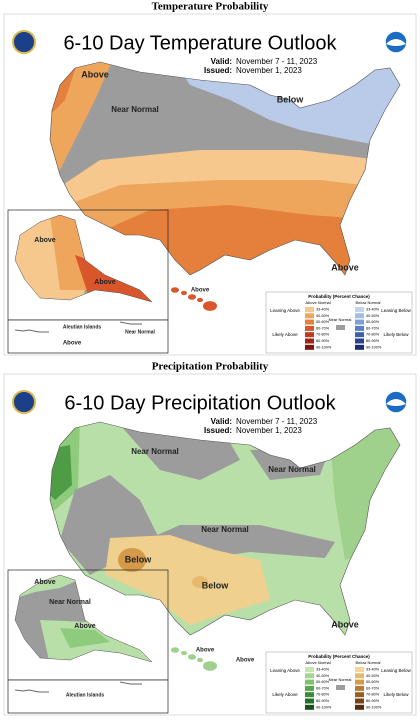  Describe the element at coordinates (83, 618) in the screenshot. I see `alaska-border` at that location.